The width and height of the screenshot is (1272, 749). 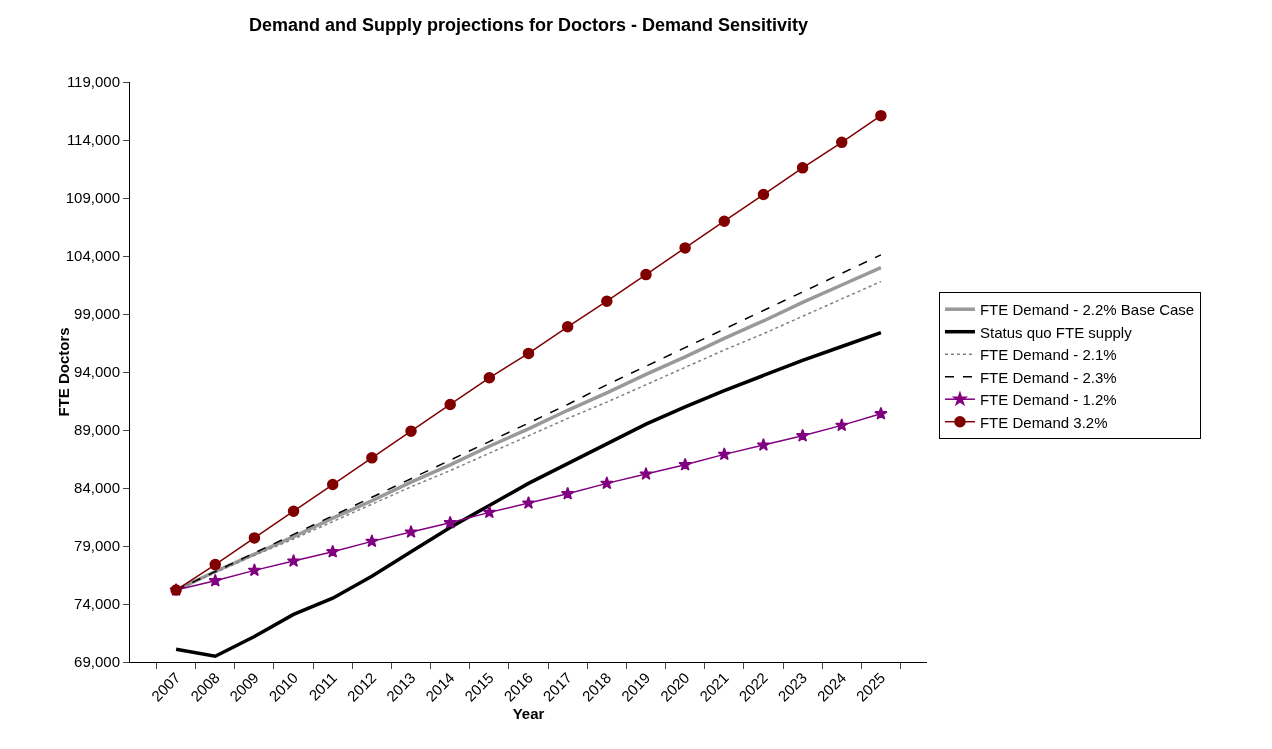 I want to click on legend-label: FTE Demand - 2.1%, so click(x=1048, y=355).